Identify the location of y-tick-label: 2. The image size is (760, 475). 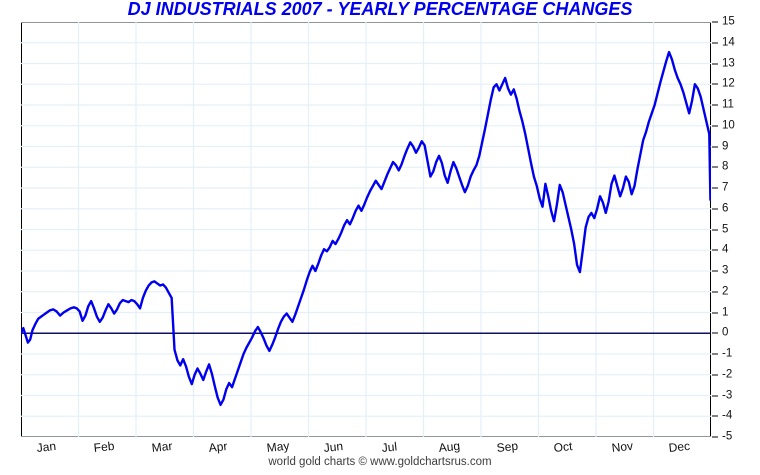
(725, 291).